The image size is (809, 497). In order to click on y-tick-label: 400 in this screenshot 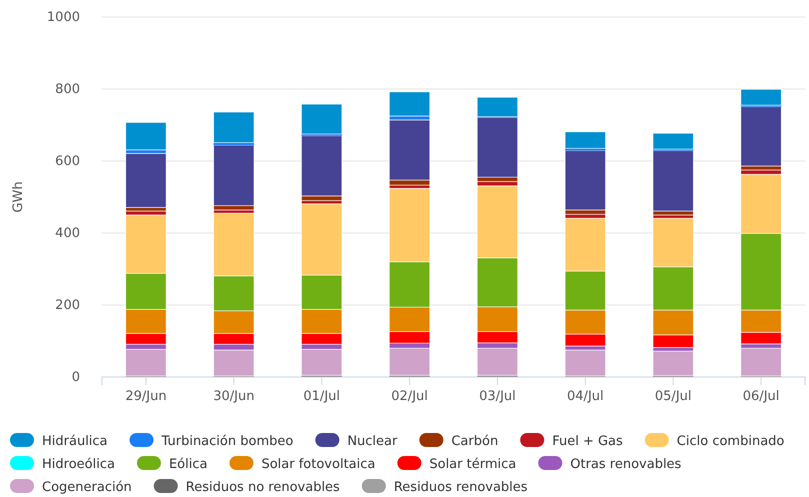, I will do `click(67, 234)`.